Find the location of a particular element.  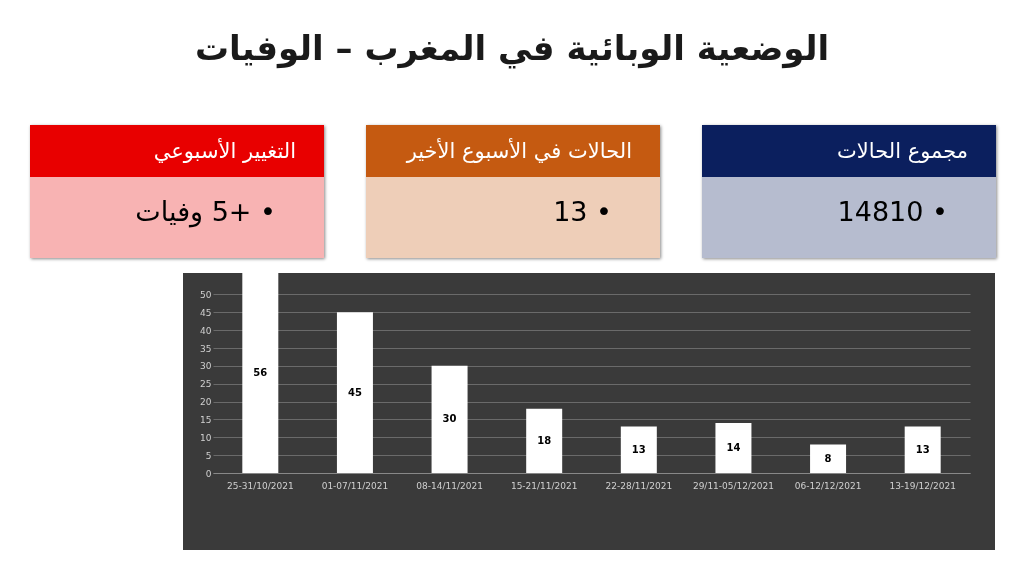

data-label: 56 is located at coordinates (260, 372).